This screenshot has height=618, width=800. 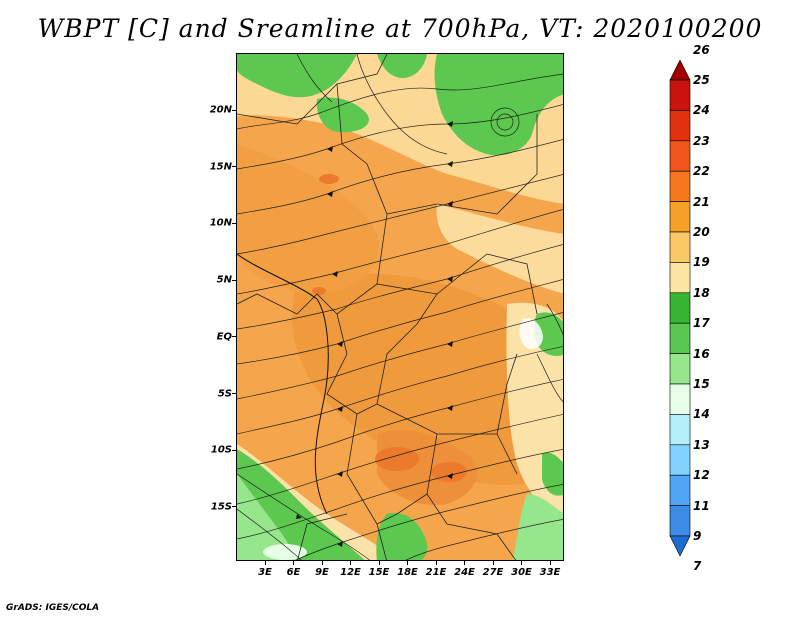 What do you see at coordinates (701, 171) in the screenshot?
I see `colorbar-label: 22` at bounding box center [701, 171].